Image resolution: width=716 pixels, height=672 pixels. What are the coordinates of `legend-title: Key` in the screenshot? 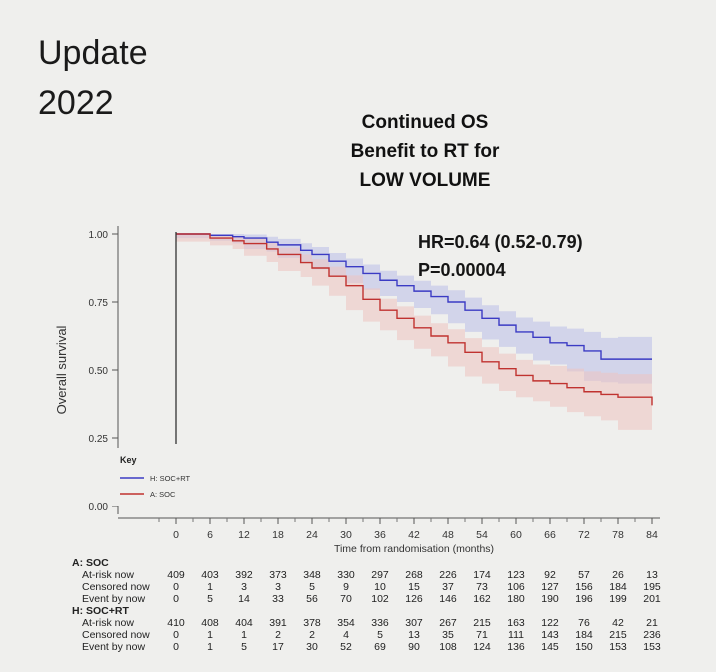 It's located at (128, 460).